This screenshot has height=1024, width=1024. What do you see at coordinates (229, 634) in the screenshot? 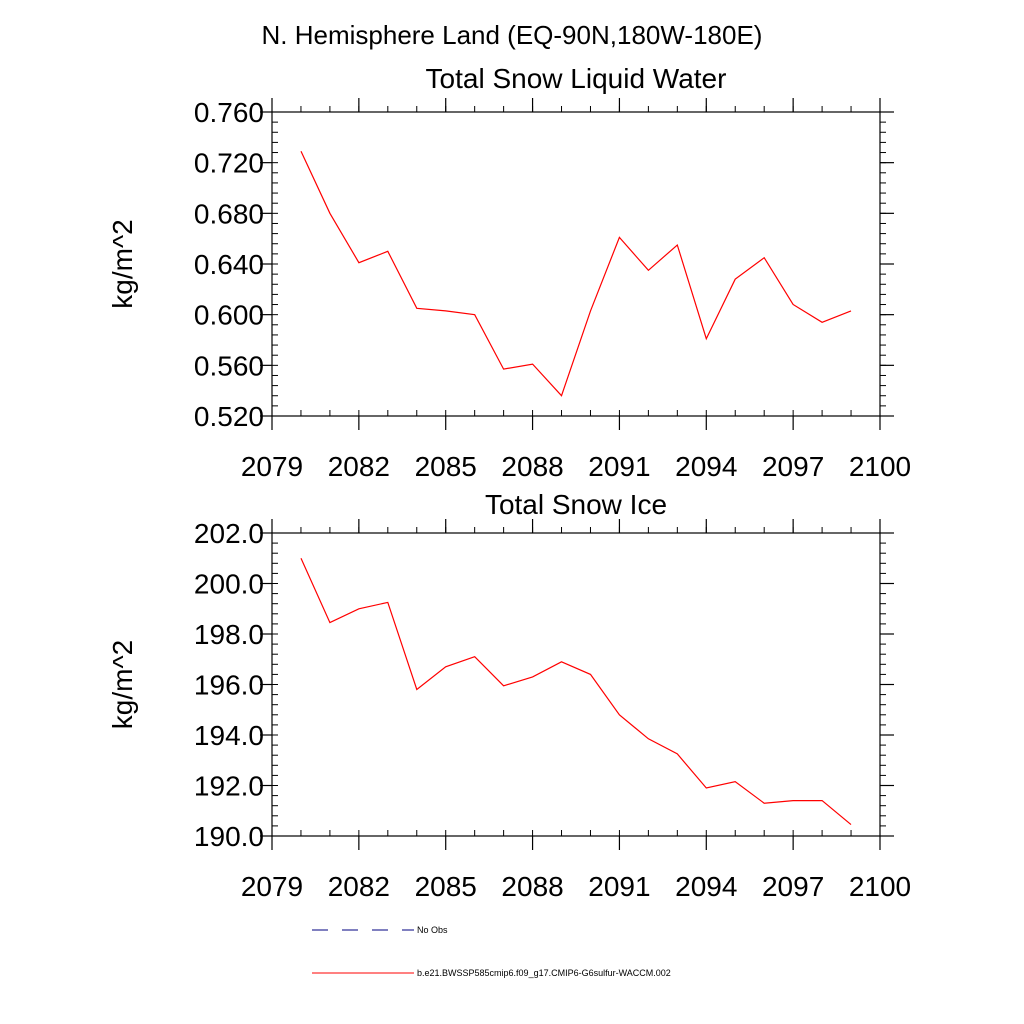
I see `y-tick-label: 198.0` at bounding box center [229, 634].